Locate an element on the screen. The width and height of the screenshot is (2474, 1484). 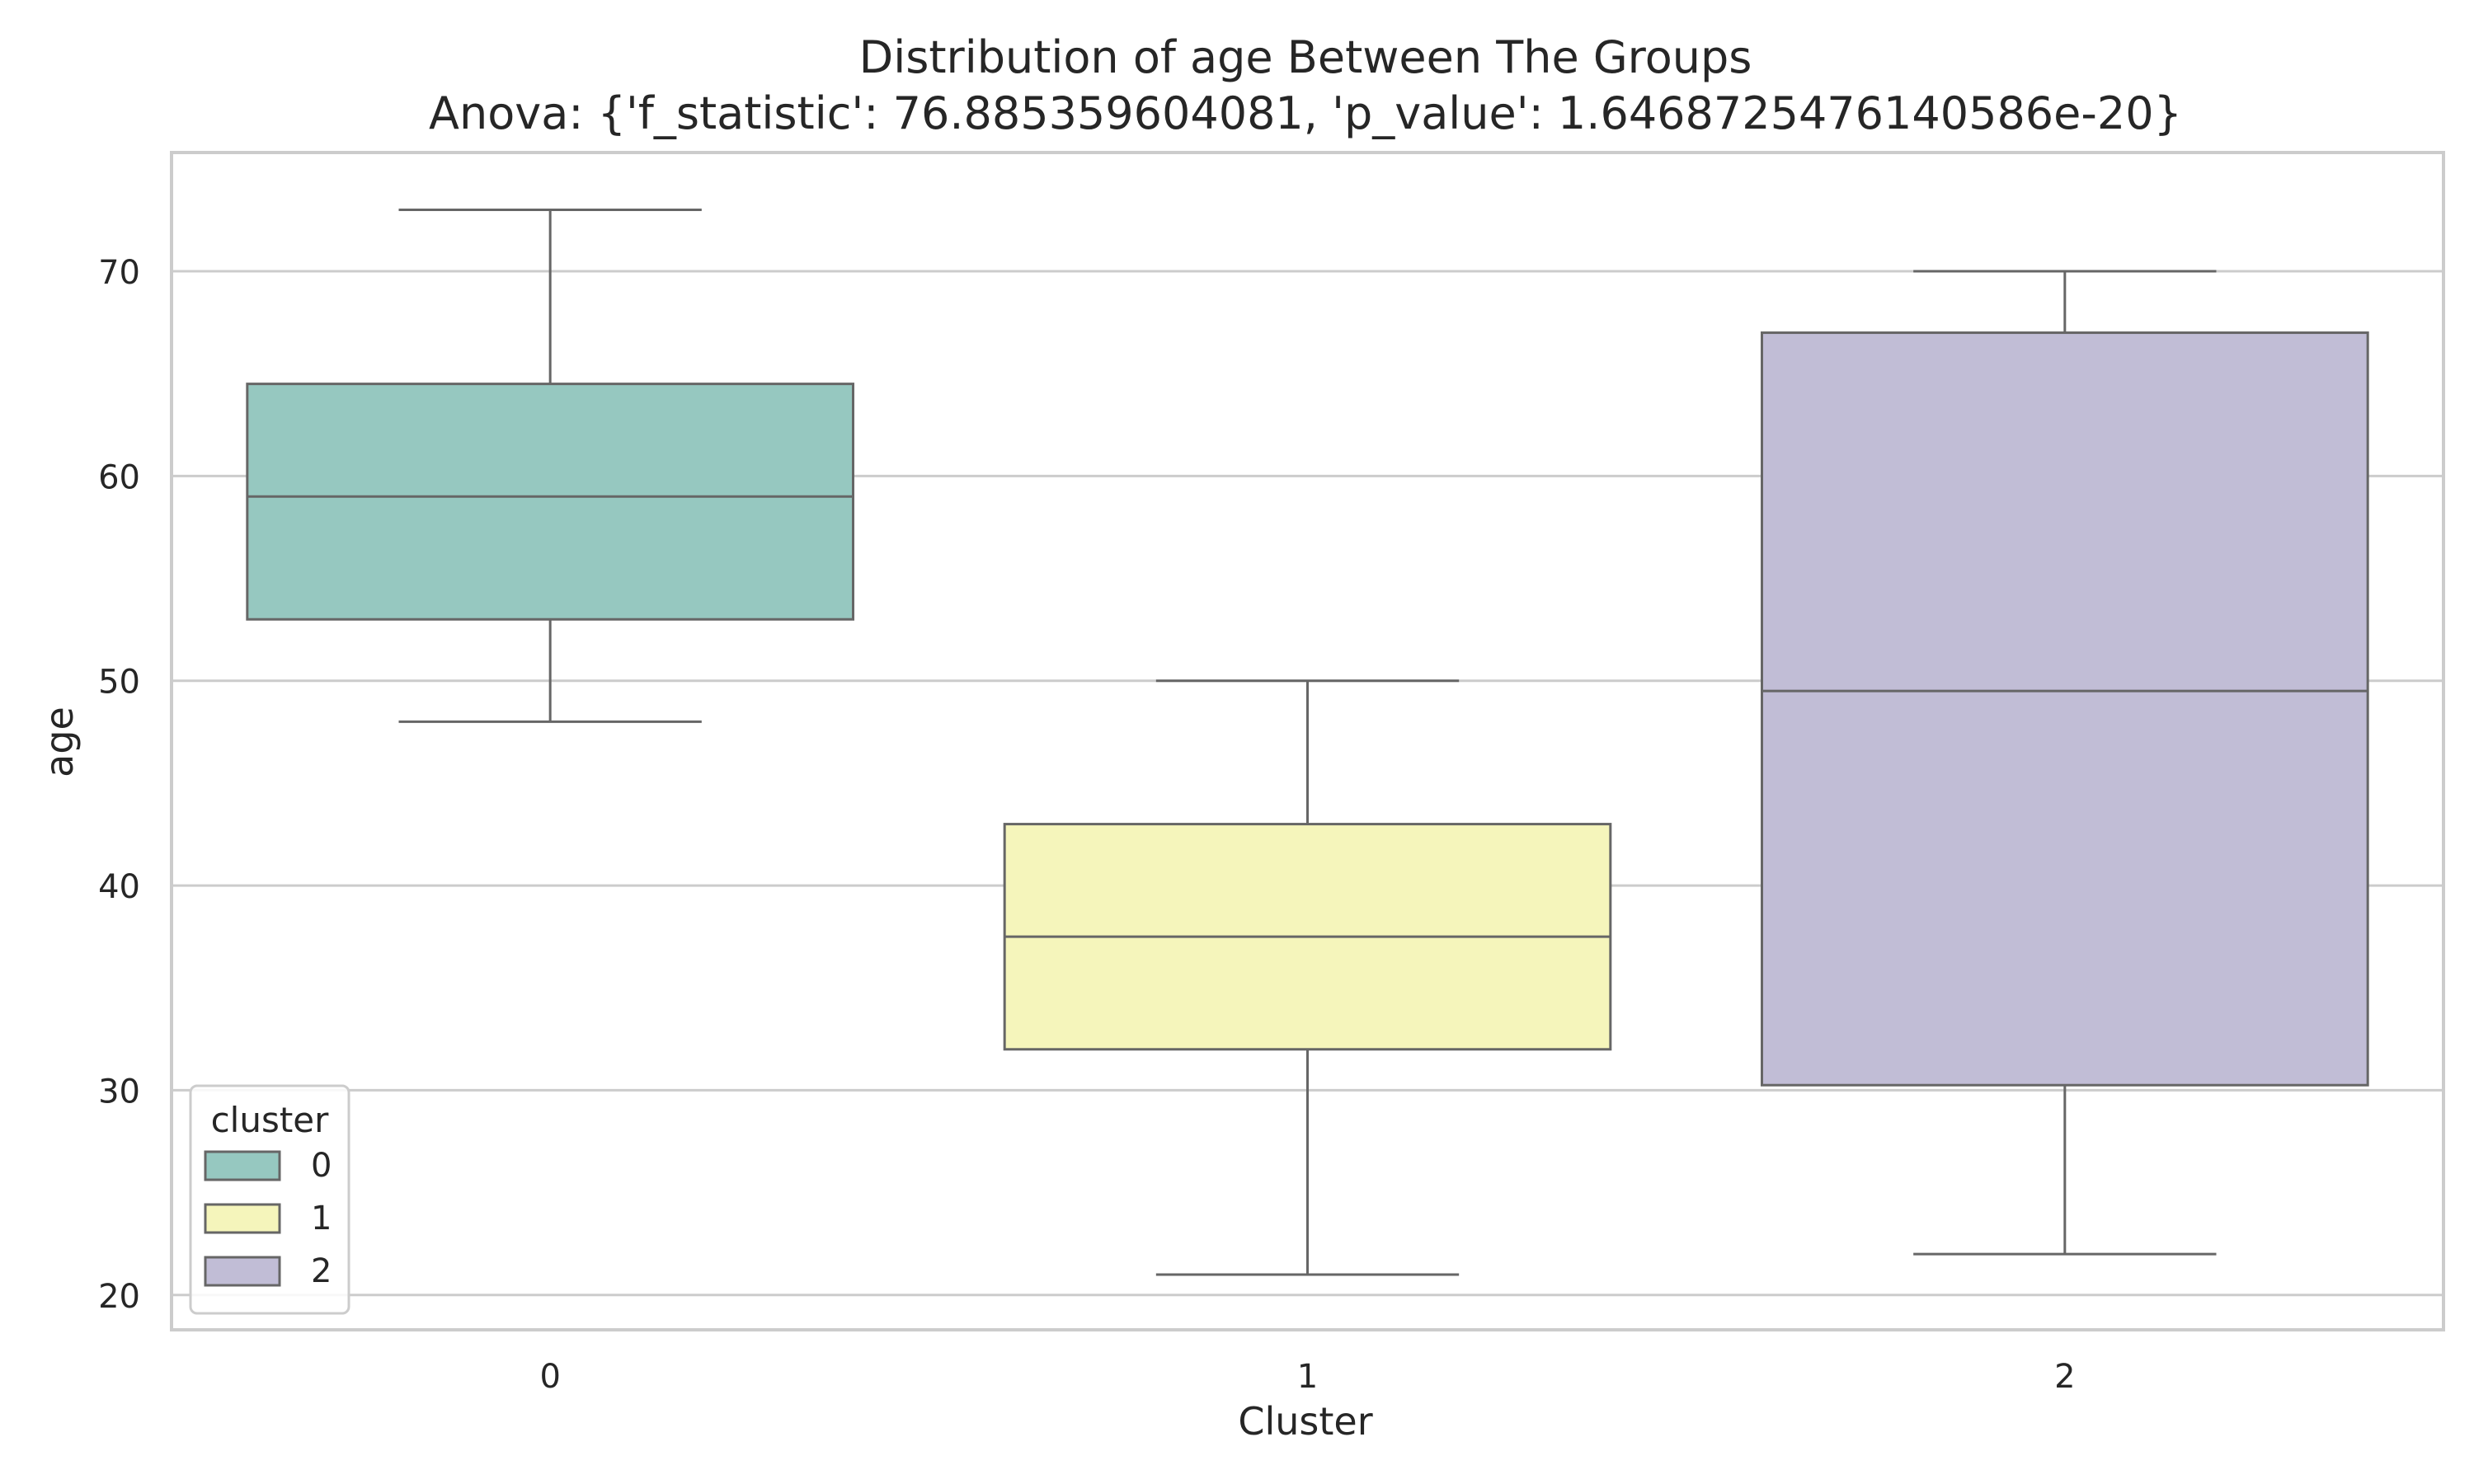
x-tick-label: 1 is located at coordinates (1307, 1377).